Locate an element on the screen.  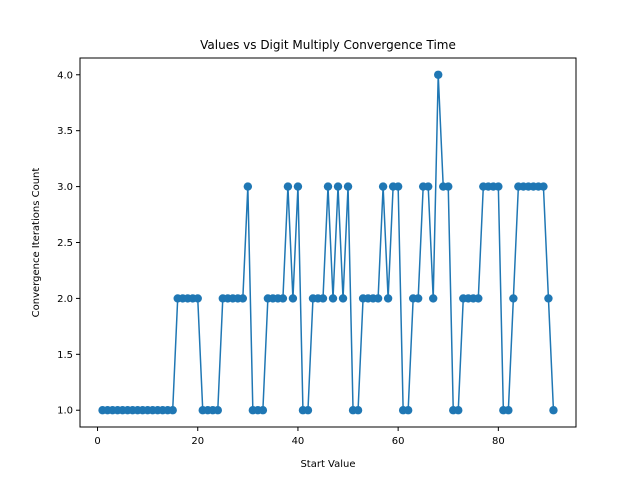
y-tick-label: 3.5 is located at coordinates (65, 131).